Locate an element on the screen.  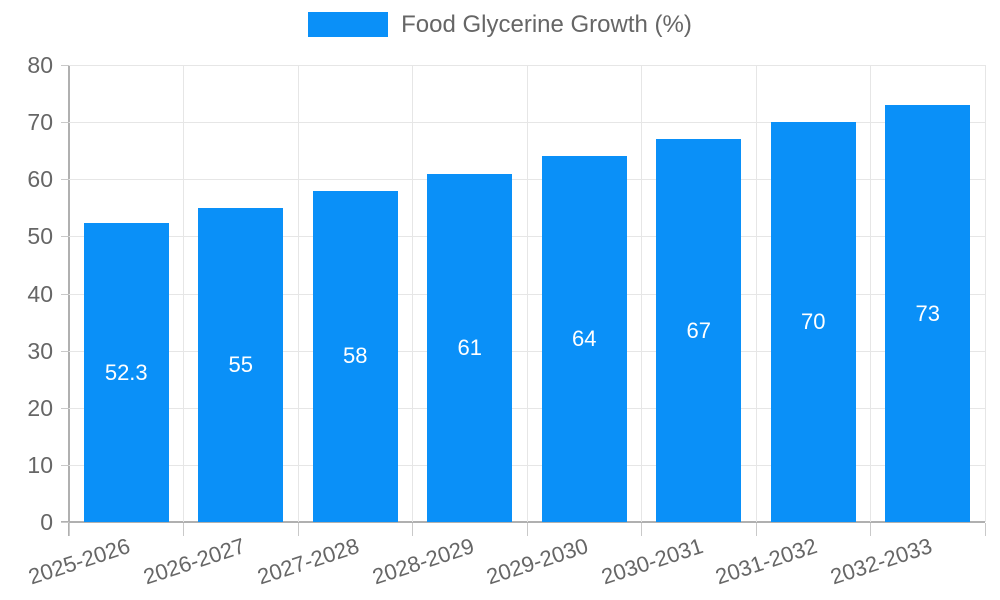
y-tick-label: 30 is located at coordinates (40, 350).